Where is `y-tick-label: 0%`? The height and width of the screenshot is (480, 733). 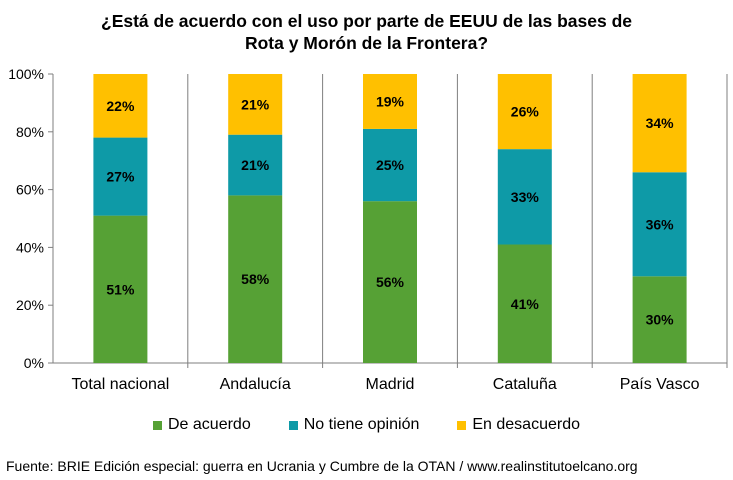
y-tick-label: 0% is located at coordinates (34, 363).